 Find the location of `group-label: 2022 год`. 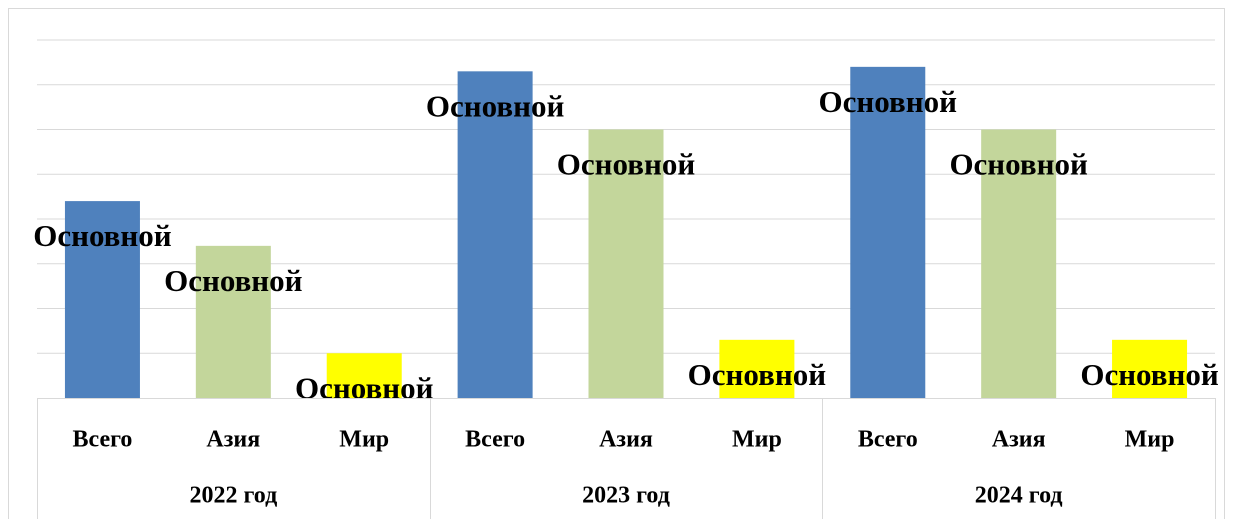

group-label: 2022 год is located at coordinates (233, 496).